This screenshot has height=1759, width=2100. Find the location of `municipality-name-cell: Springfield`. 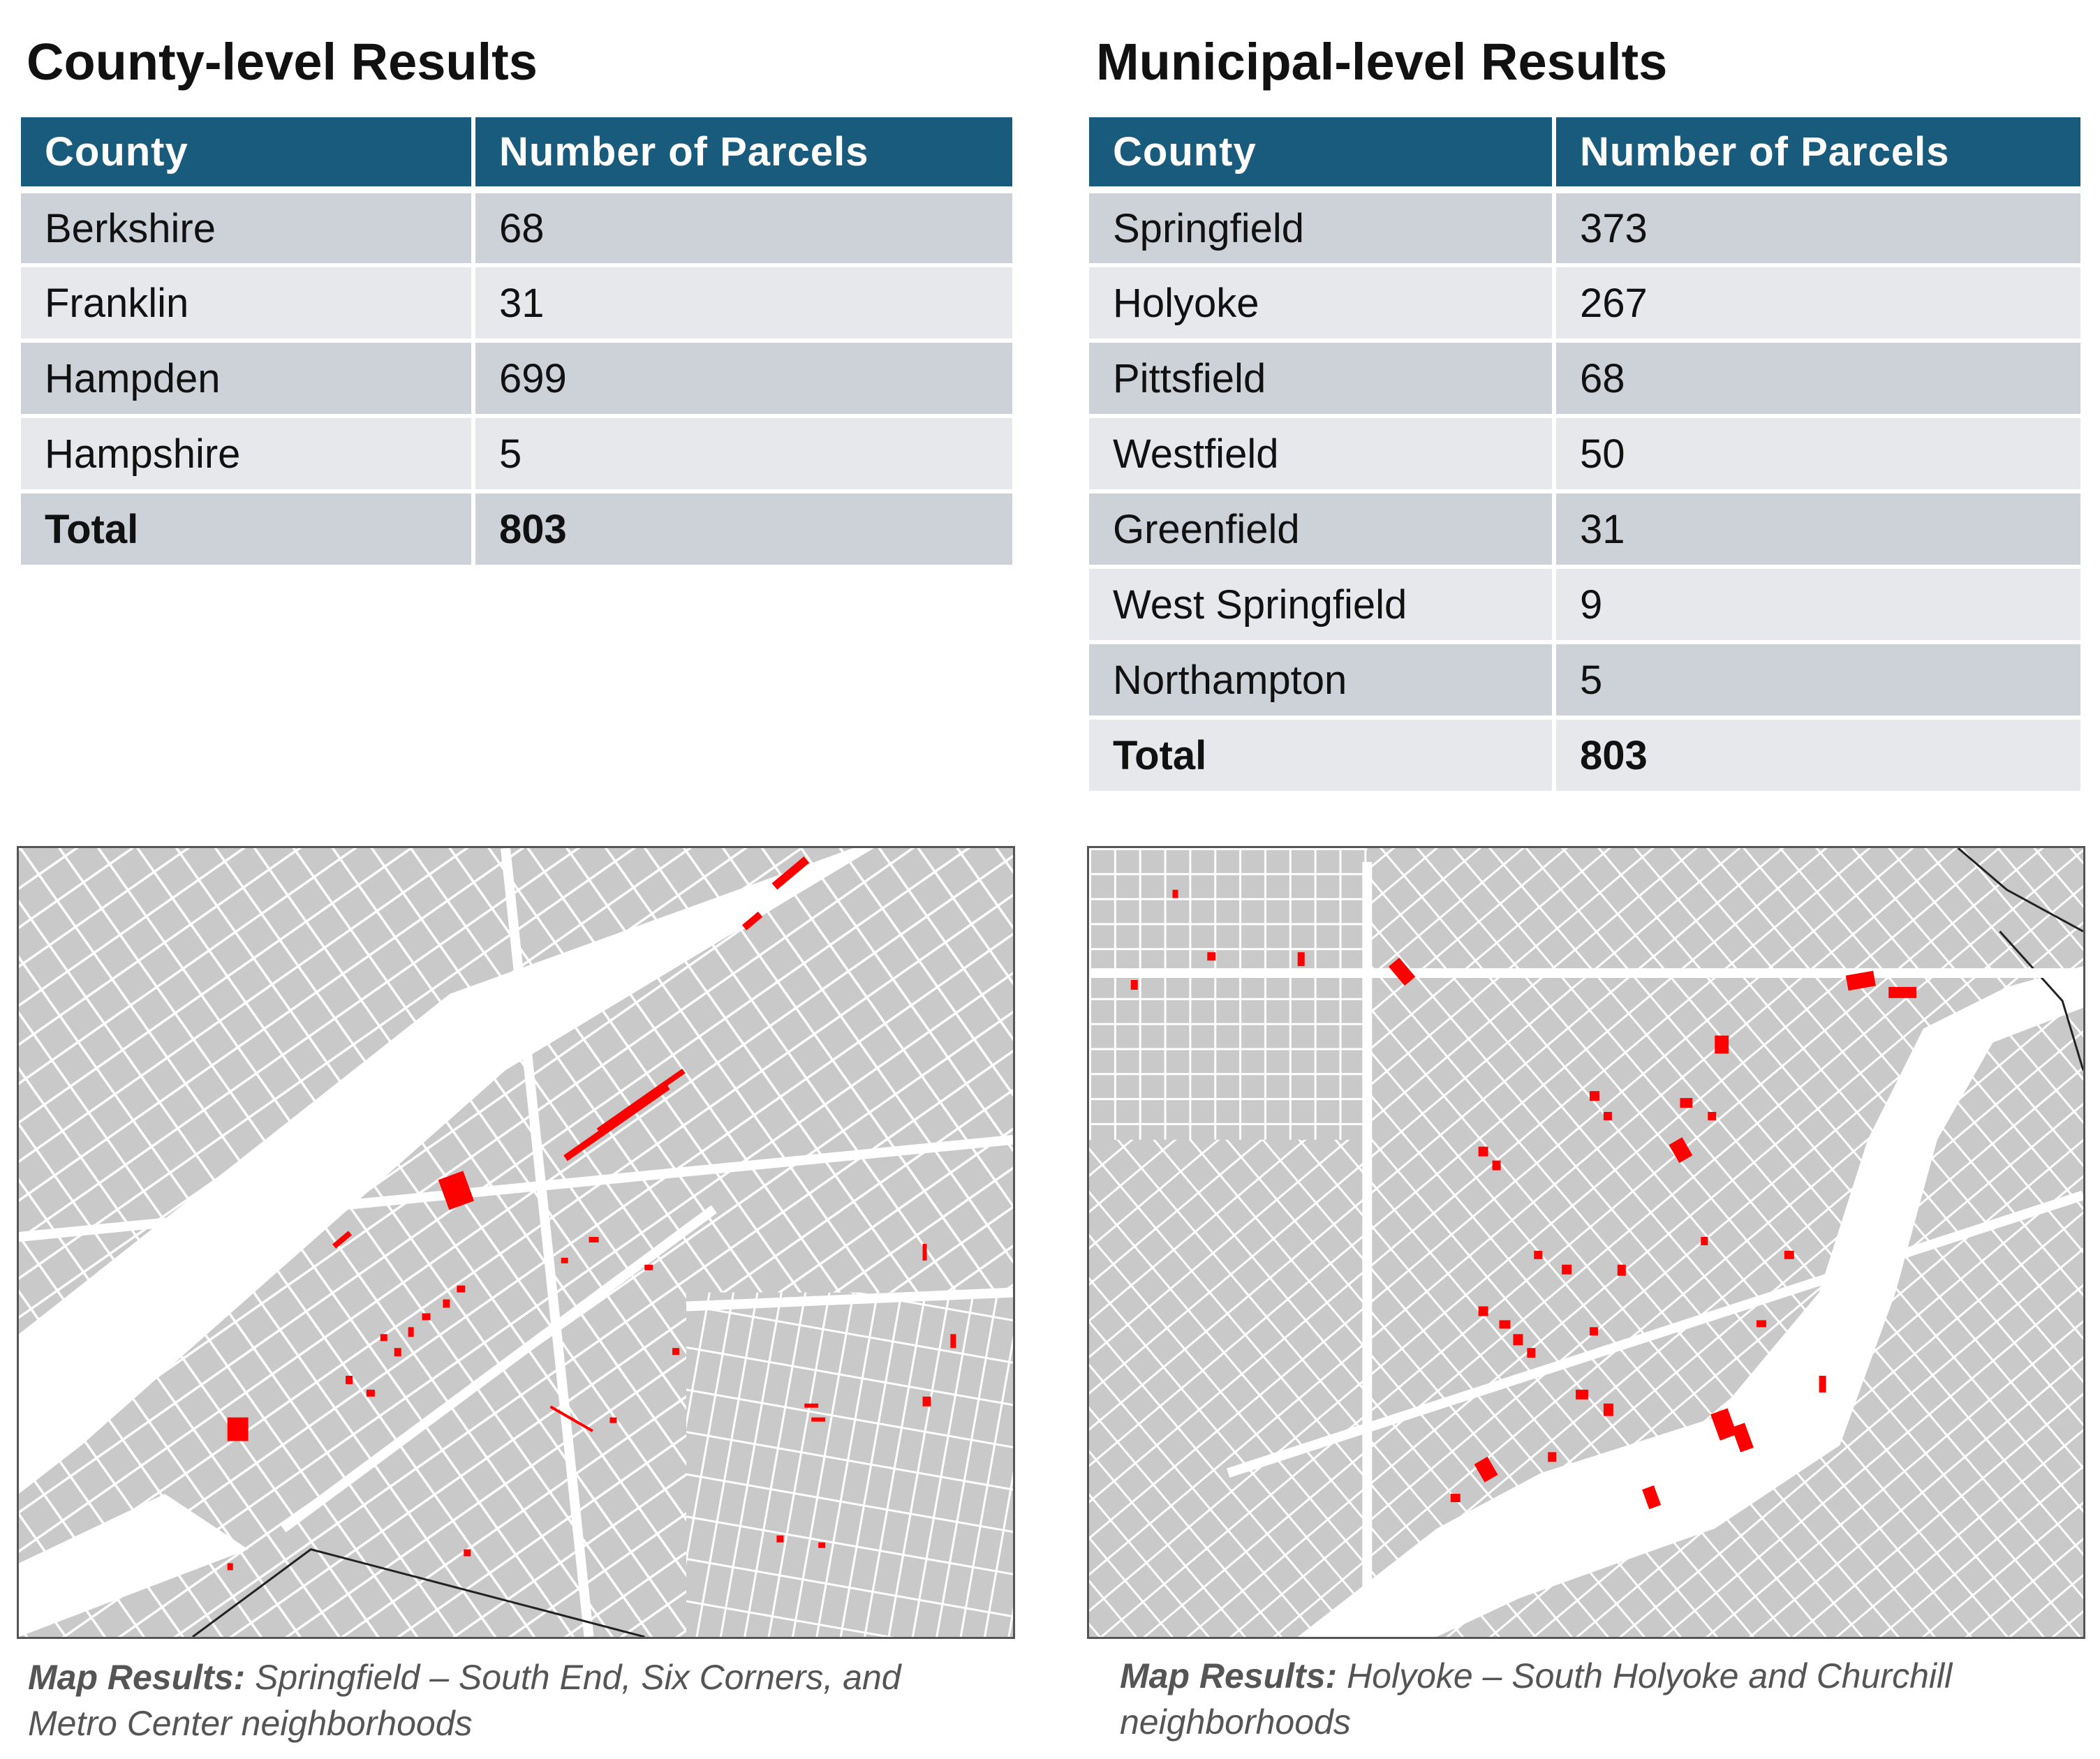

municipality-name-cell: Springfield is located at coordinates (1322, 228).